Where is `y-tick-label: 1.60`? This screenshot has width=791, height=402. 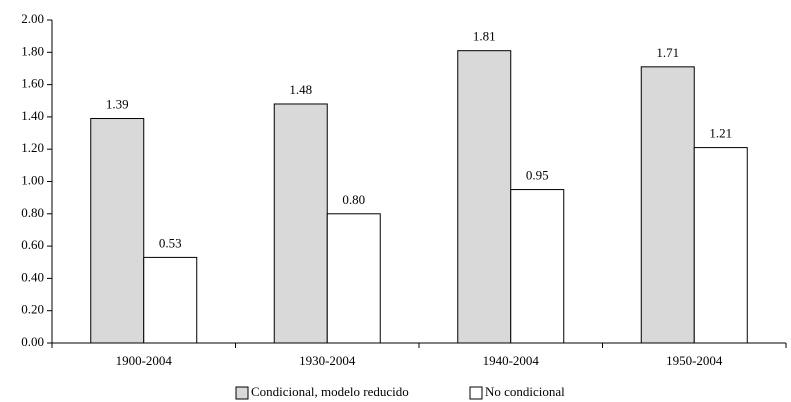 y-tick-label: 1.60 is located at coordinates (32, 83).